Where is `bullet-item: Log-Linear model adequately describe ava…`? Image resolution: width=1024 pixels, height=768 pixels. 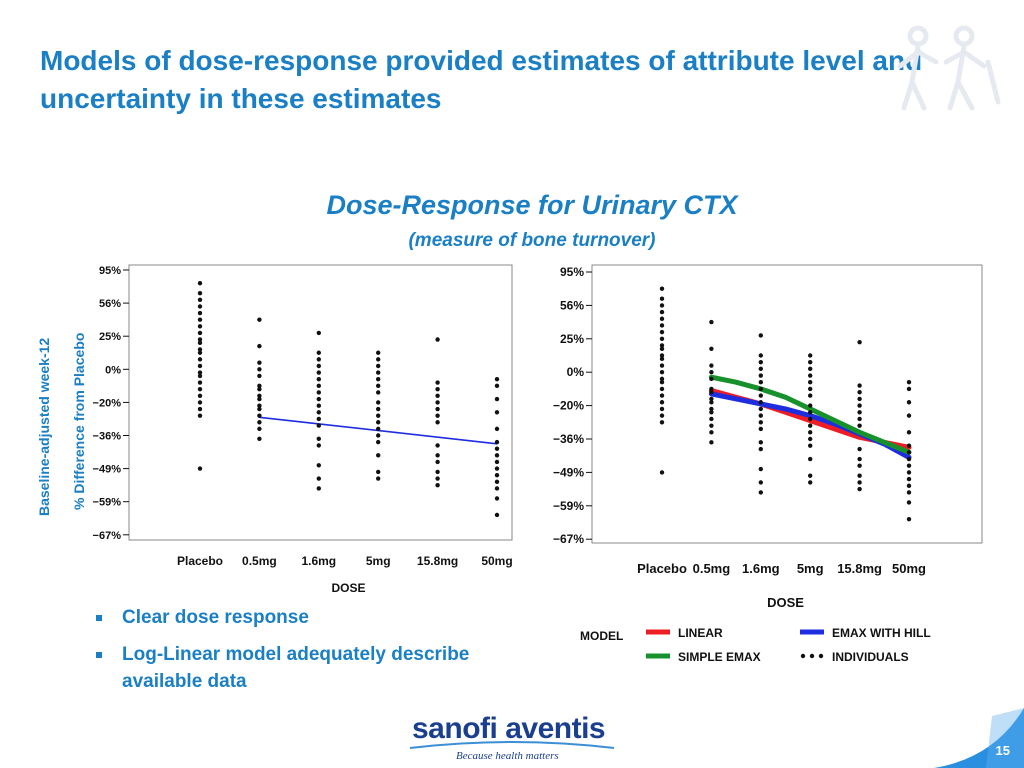
bullet-item: Log-Linear model adequately describe ava… is located at coordinates (306, 668).